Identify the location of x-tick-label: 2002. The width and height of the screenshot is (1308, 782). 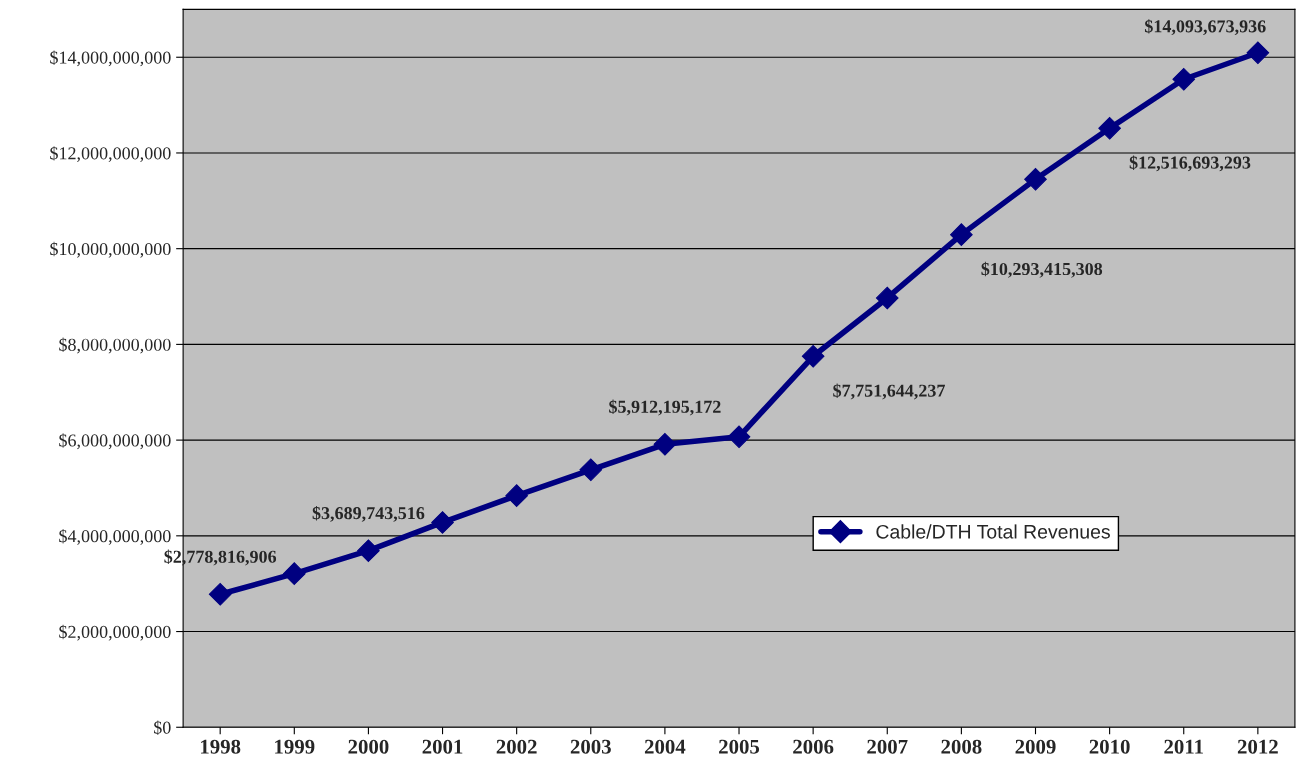
(516, 746).